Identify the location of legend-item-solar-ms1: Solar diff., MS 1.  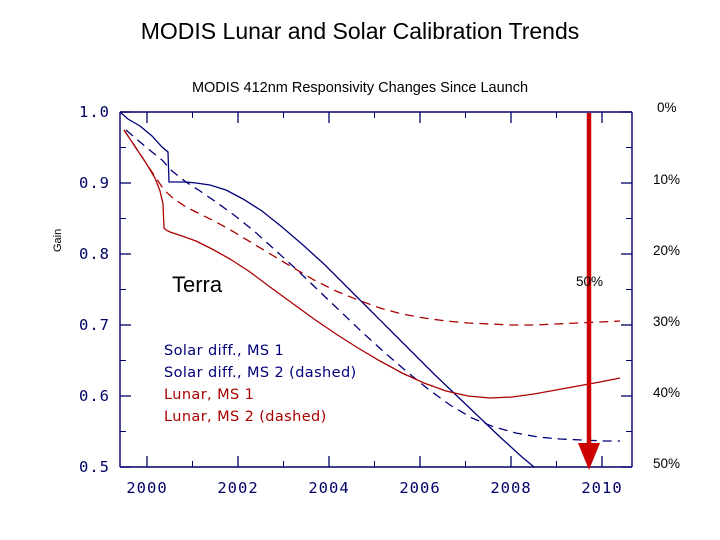
(224, 351).